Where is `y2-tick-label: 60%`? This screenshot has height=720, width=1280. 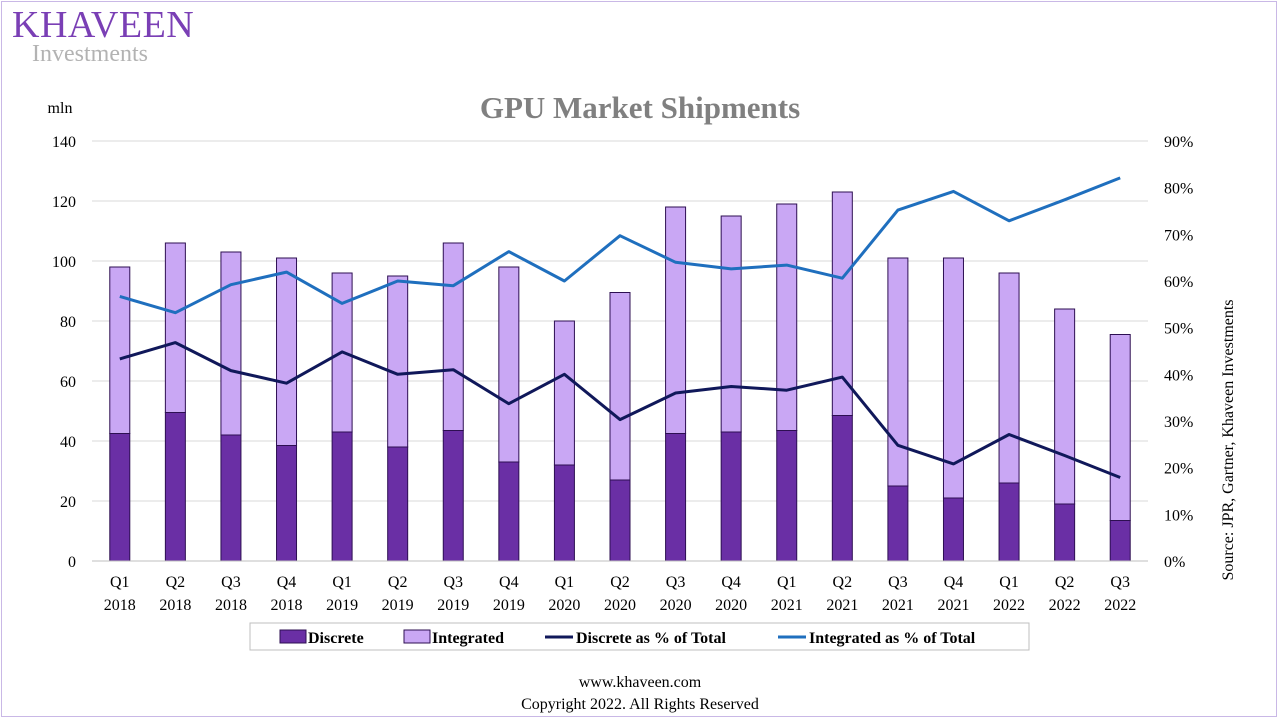
y2-tick-label: 60% is located at coordinates (1178, 282).